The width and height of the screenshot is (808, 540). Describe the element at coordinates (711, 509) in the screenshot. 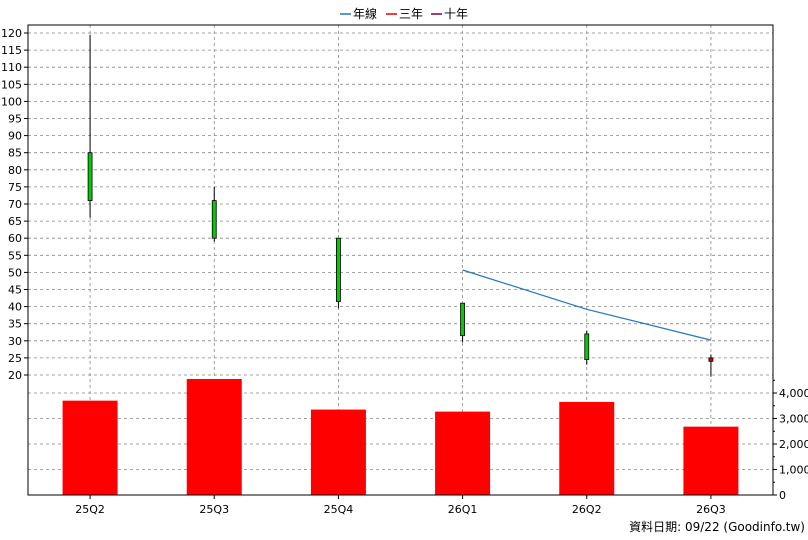

I see `x-tick-label: 26Q3` at that location.